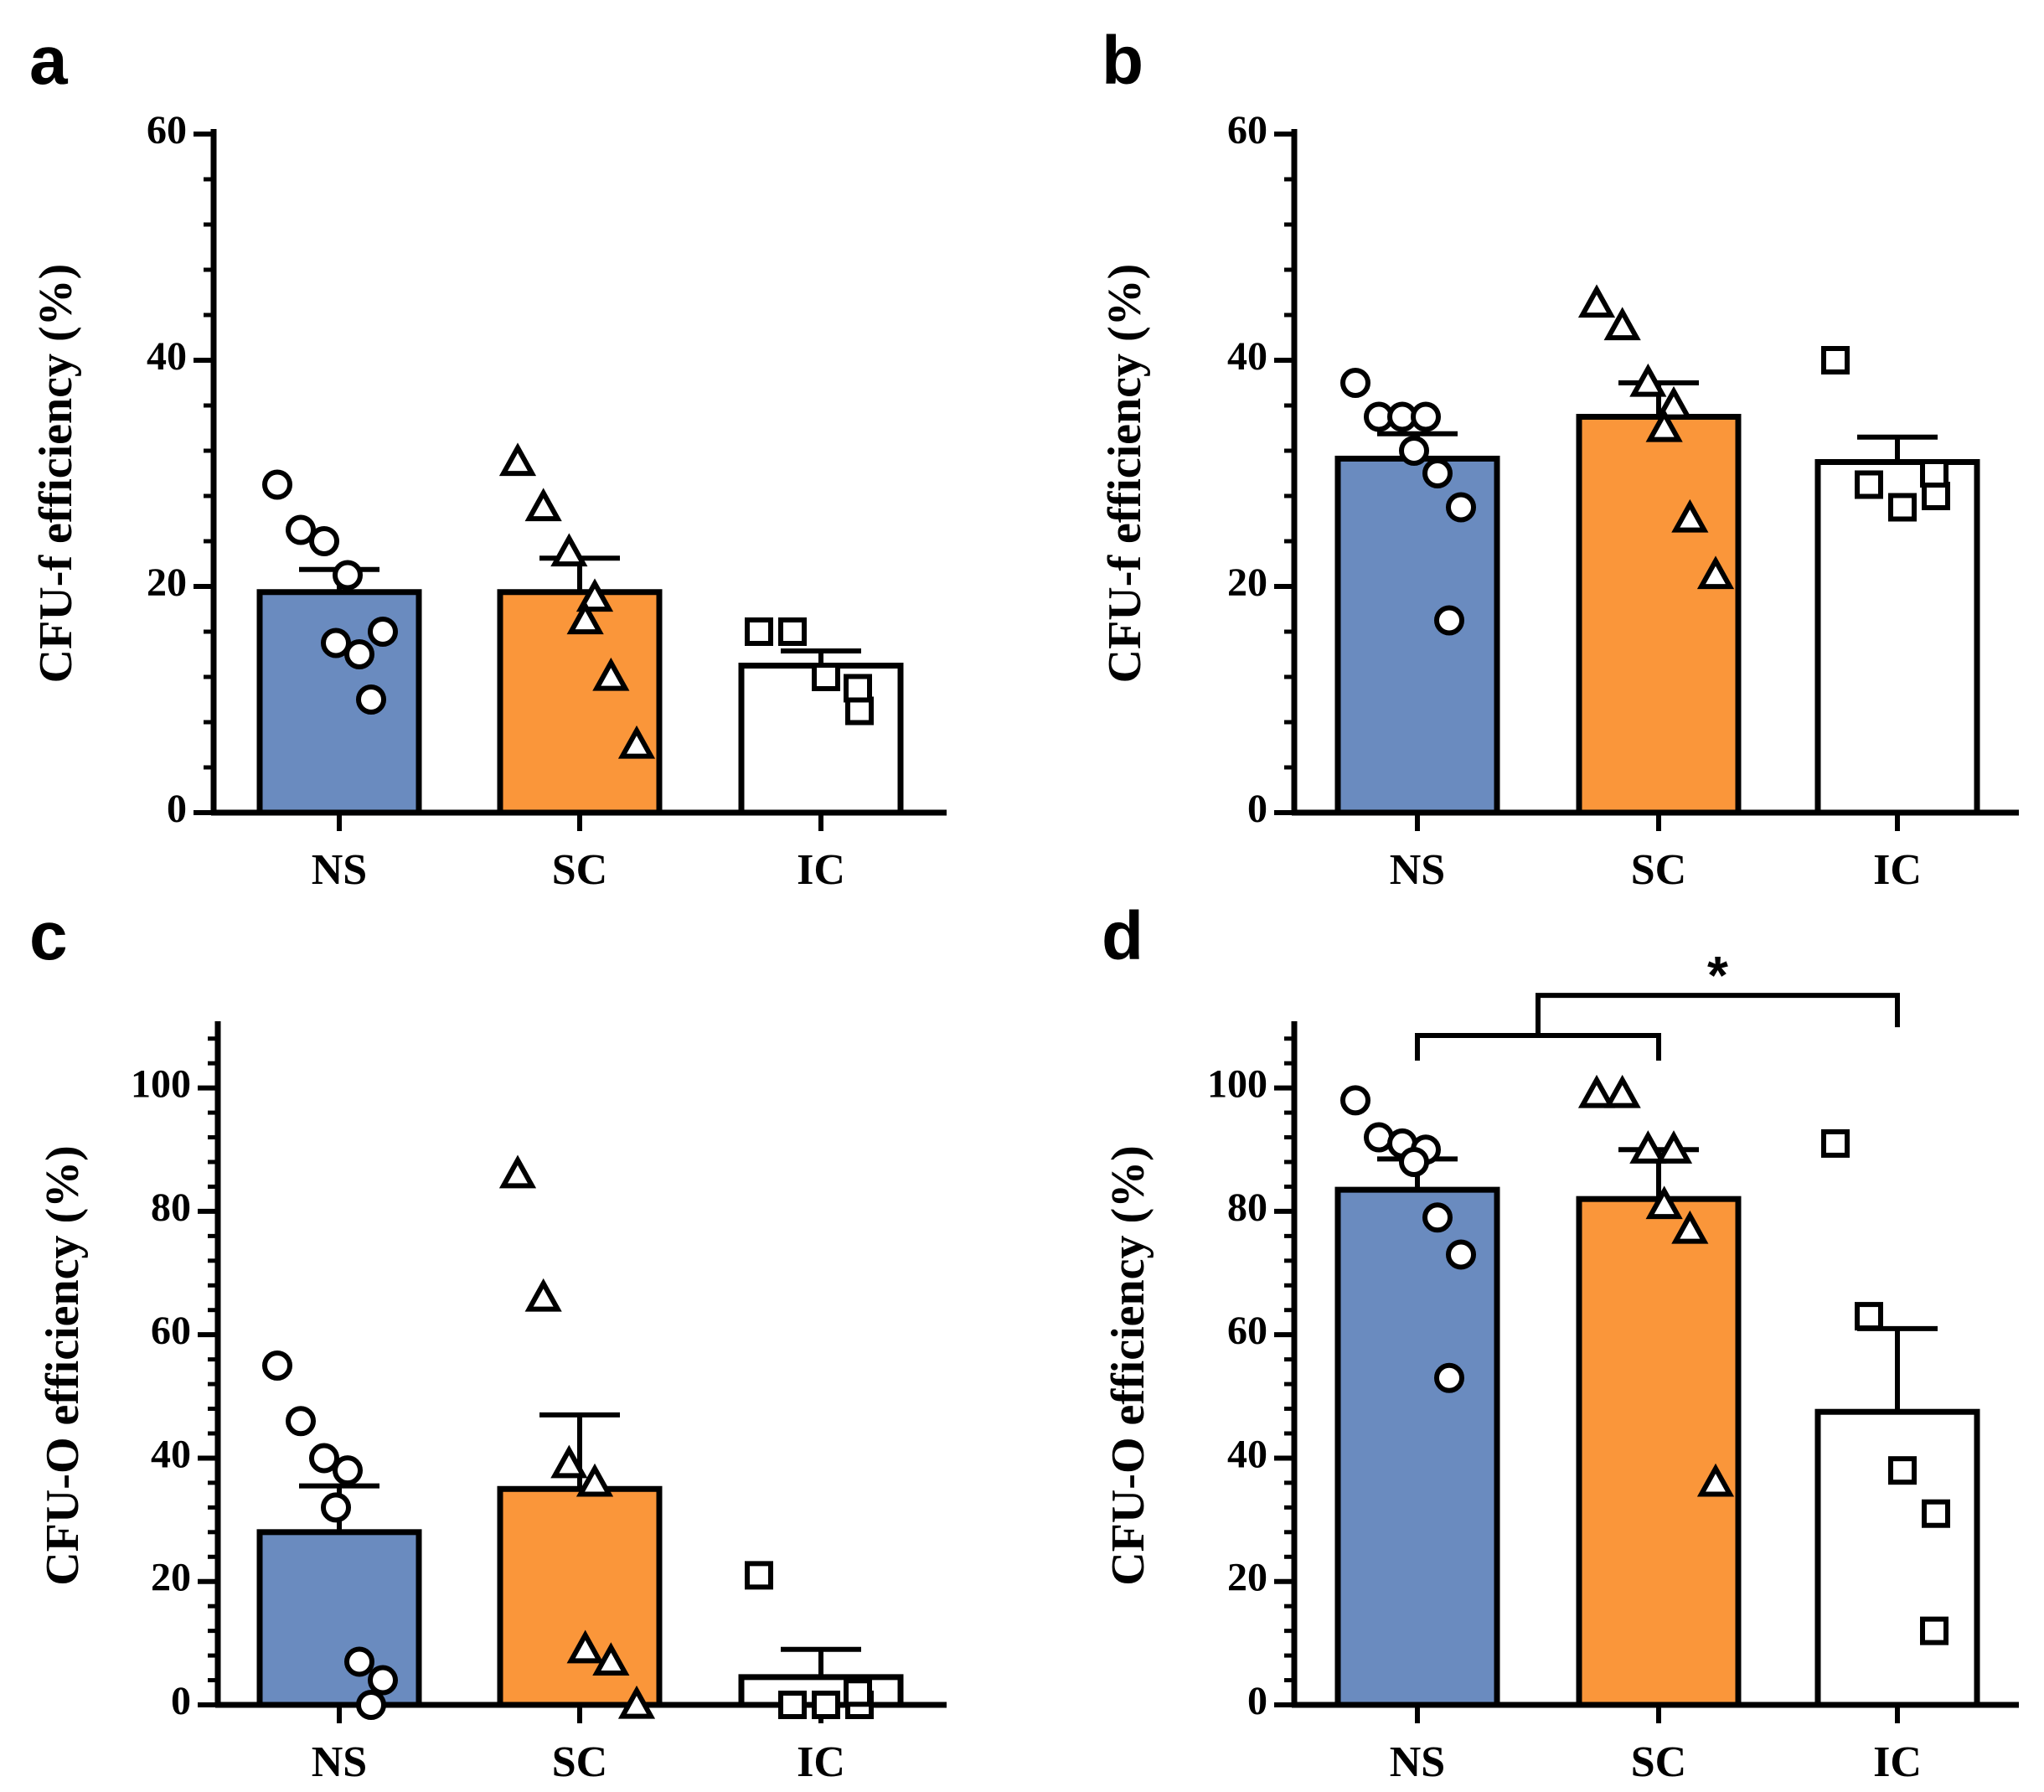  What do you see at coordinates (1718, 1014) in the screenshot?
I see `significance-bracket-right` at bounding box center [1718, 1014].